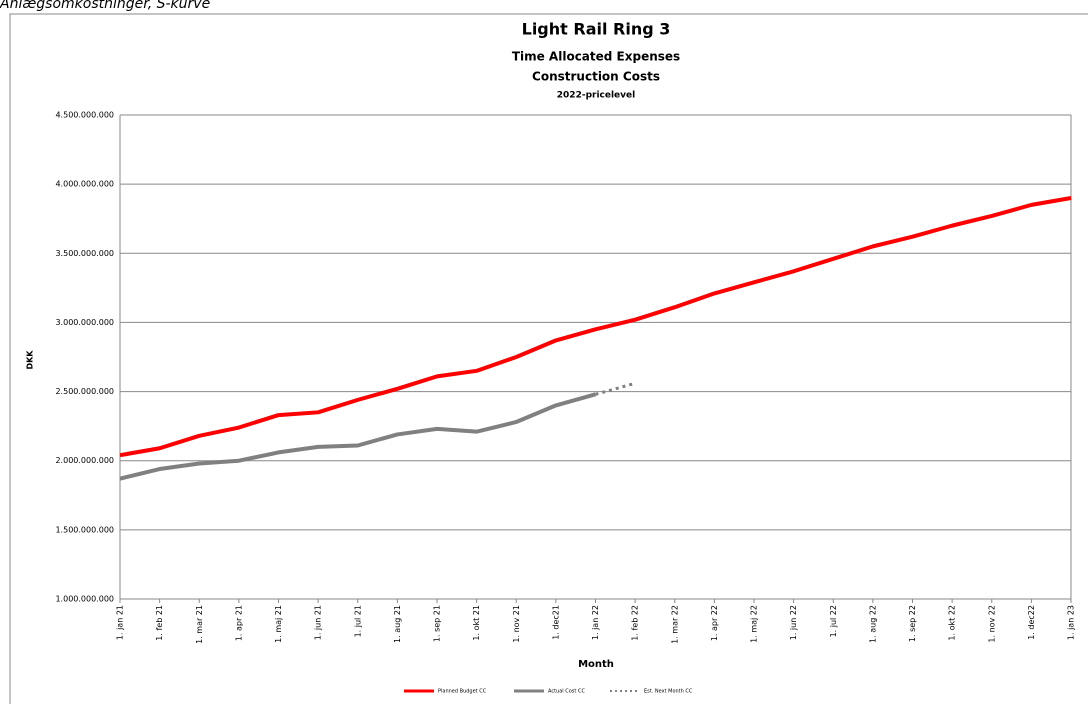  What do you see at coordinates (278, 624) in the screenshot?
I see `x-tick-label: 1. maj 21` at bounding box center [278, 624].